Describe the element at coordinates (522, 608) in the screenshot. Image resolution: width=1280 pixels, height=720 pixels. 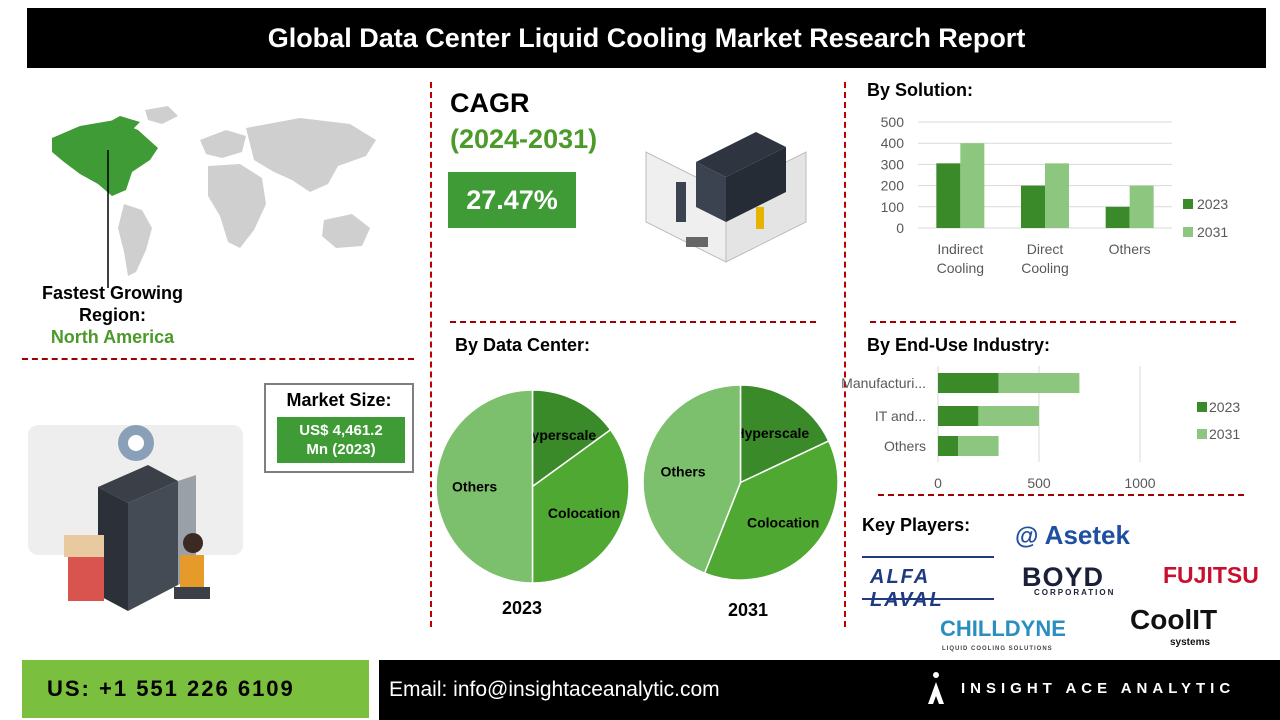
I see `pie-title-2023: 2023` at that location.